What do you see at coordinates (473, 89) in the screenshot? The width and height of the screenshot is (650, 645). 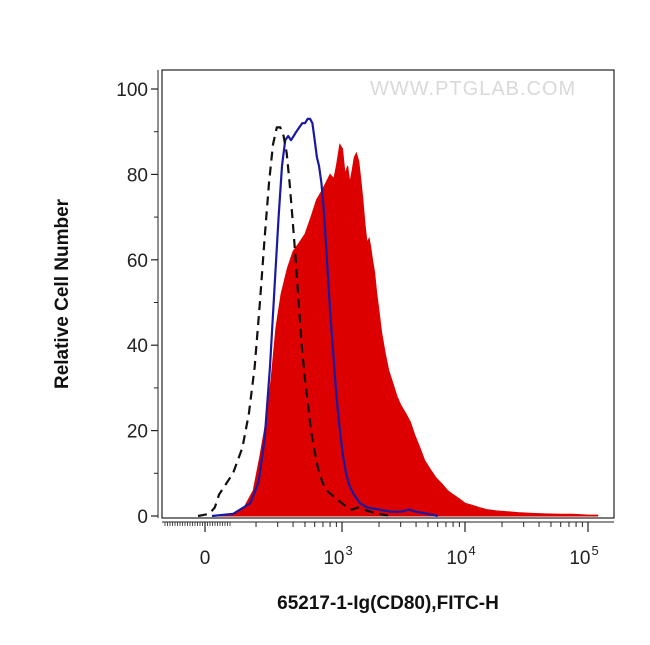 I see `watermark-text: WWW.PTGLAB.COM` at bounding box center [473, 89].